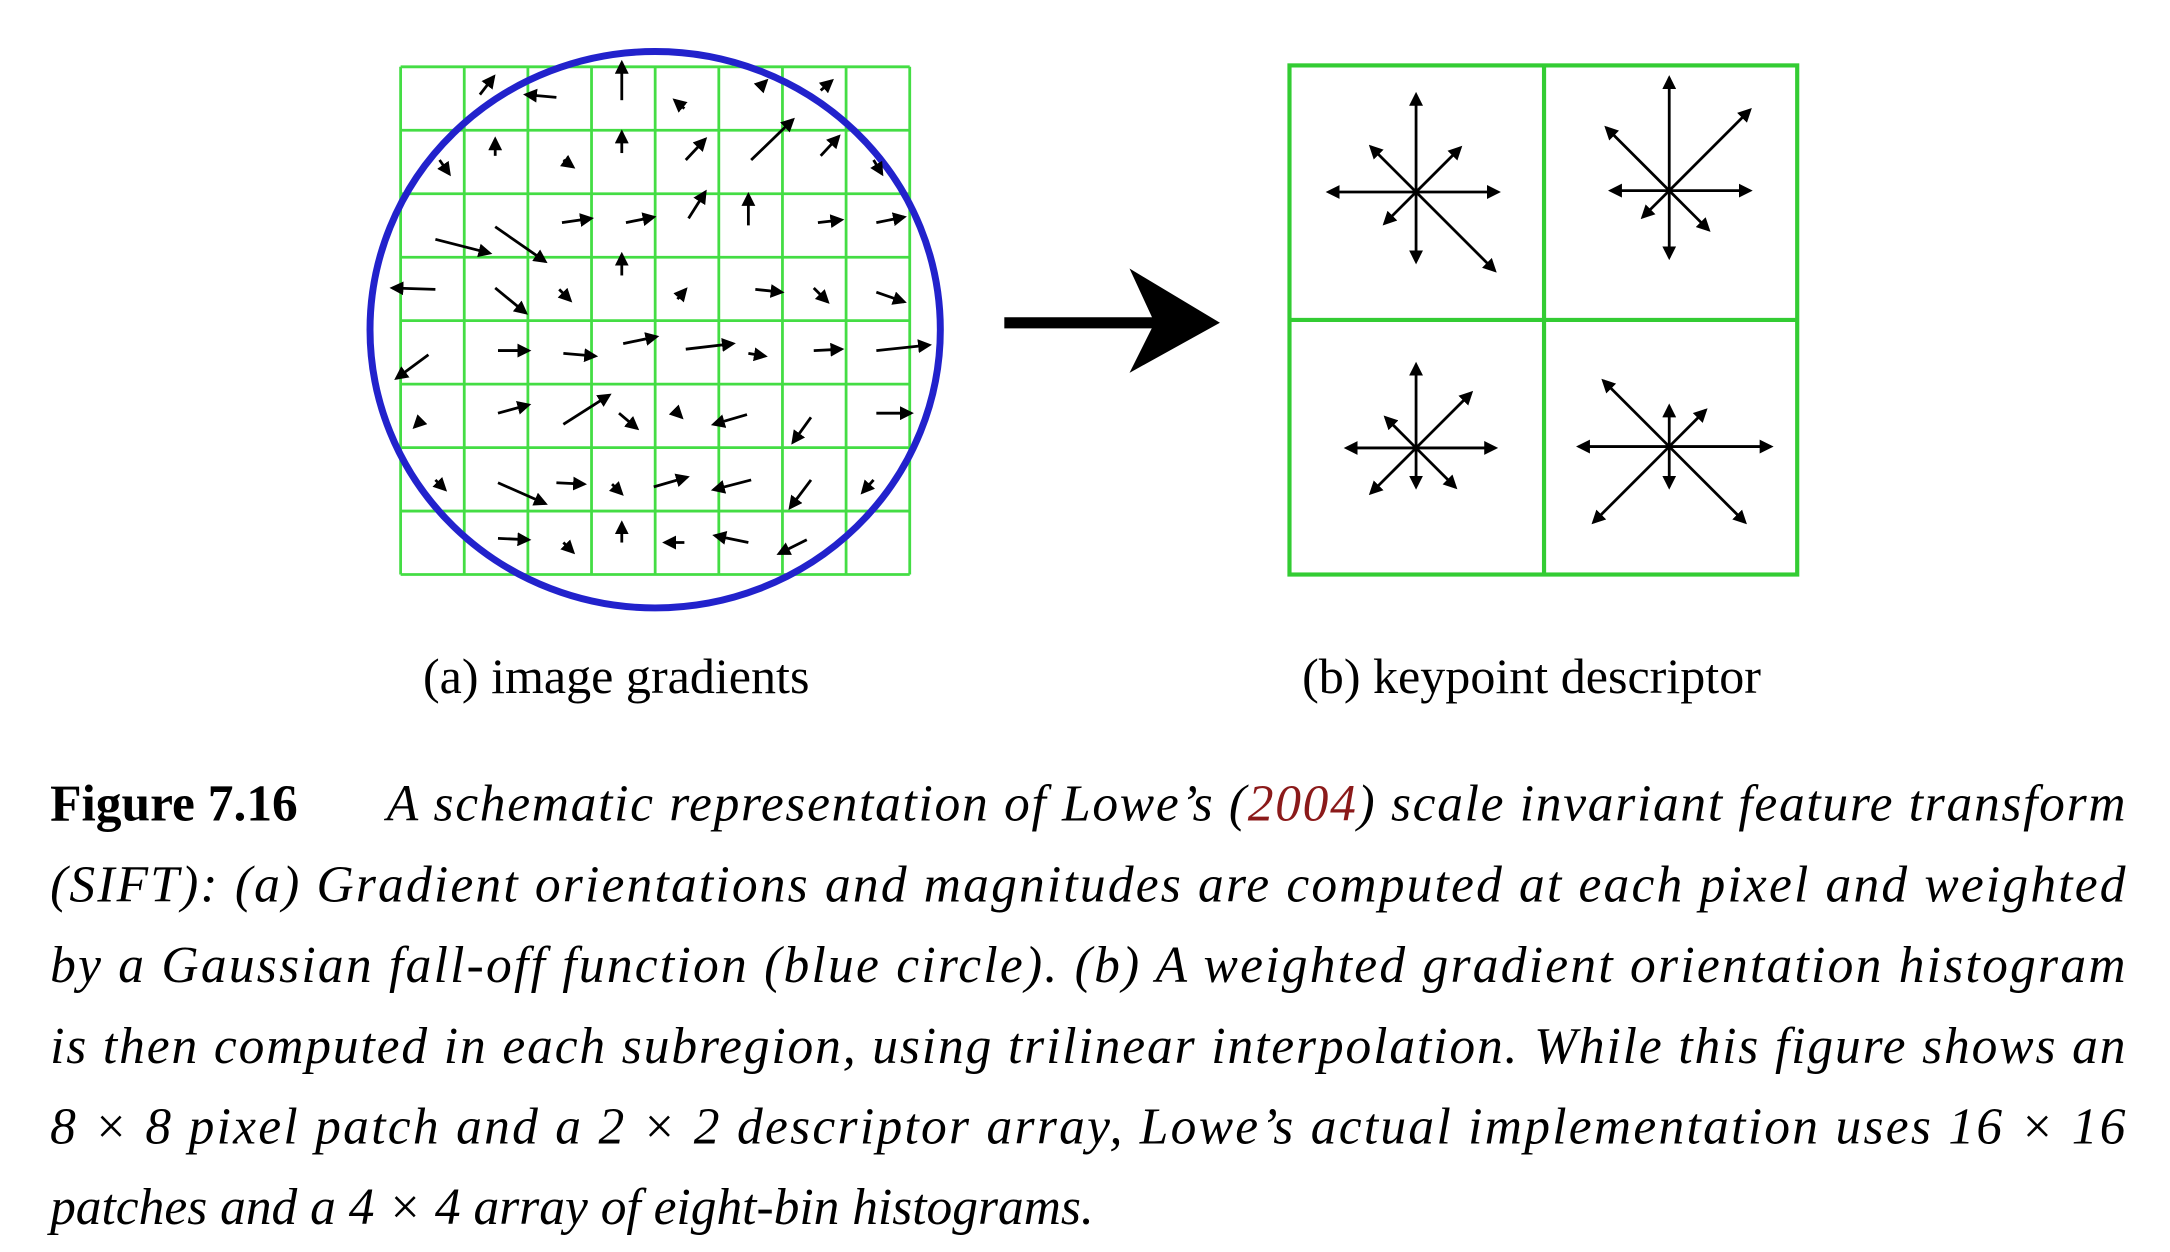  I want to click on gradient-arrows, so click(660, 307).